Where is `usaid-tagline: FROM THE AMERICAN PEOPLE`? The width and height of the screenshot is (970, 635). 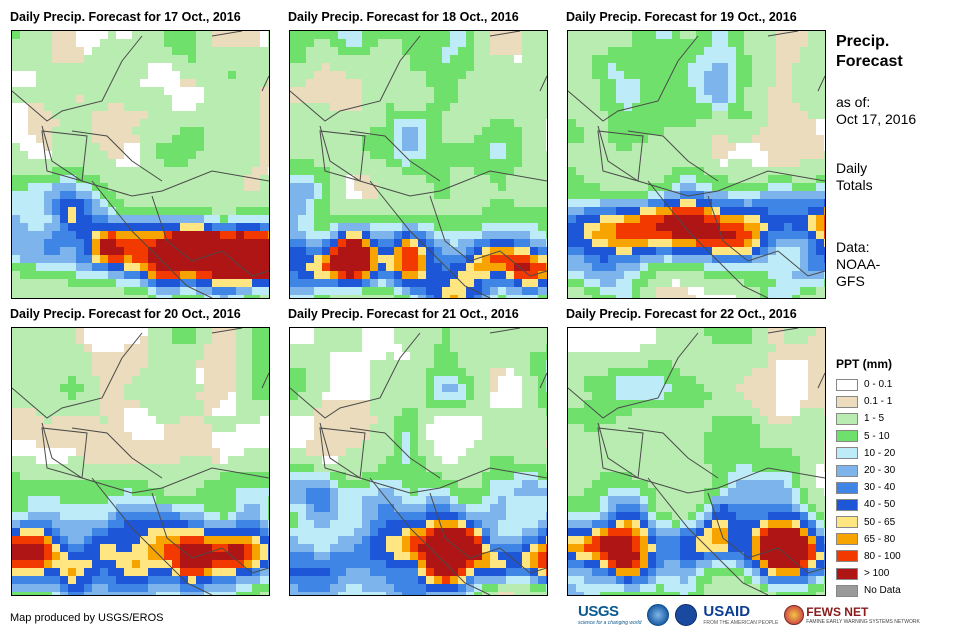
usaid-tagline: FROM THE AMERICAN PEOPLE is located at coordinates (741, 623).